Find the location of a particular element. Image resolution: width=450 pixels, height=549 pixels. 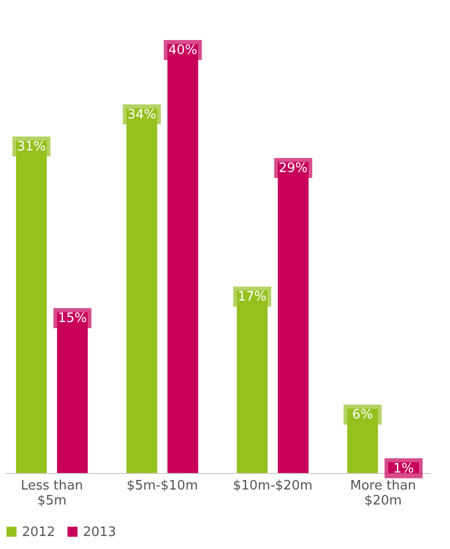

data-label: 1% is located at coordinates (403, 468).